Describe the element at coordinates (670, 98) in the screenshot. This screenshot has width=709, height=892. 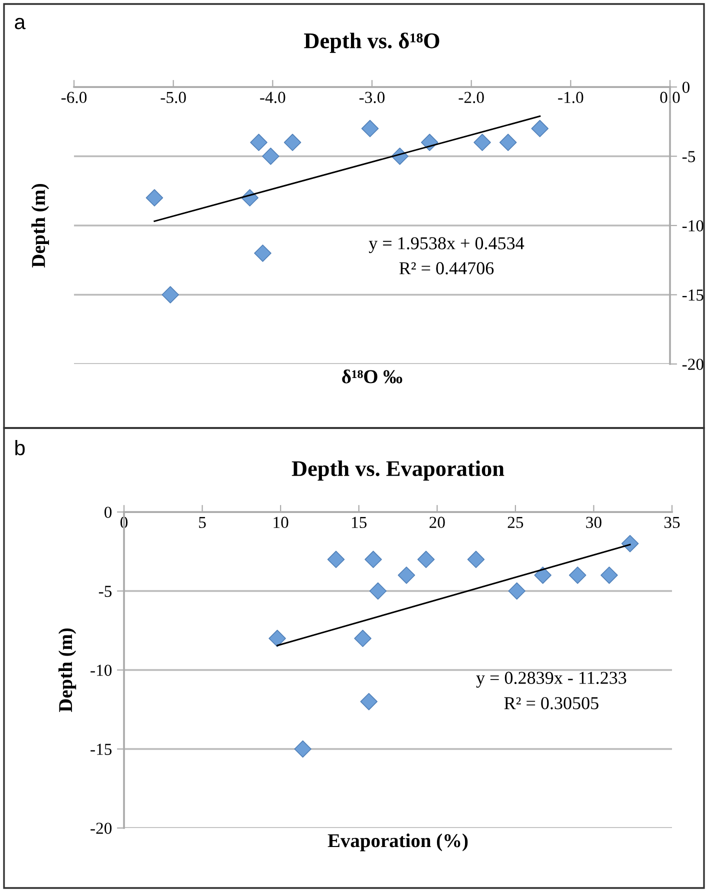
I see `x-tick-label: 0.0` at that location.